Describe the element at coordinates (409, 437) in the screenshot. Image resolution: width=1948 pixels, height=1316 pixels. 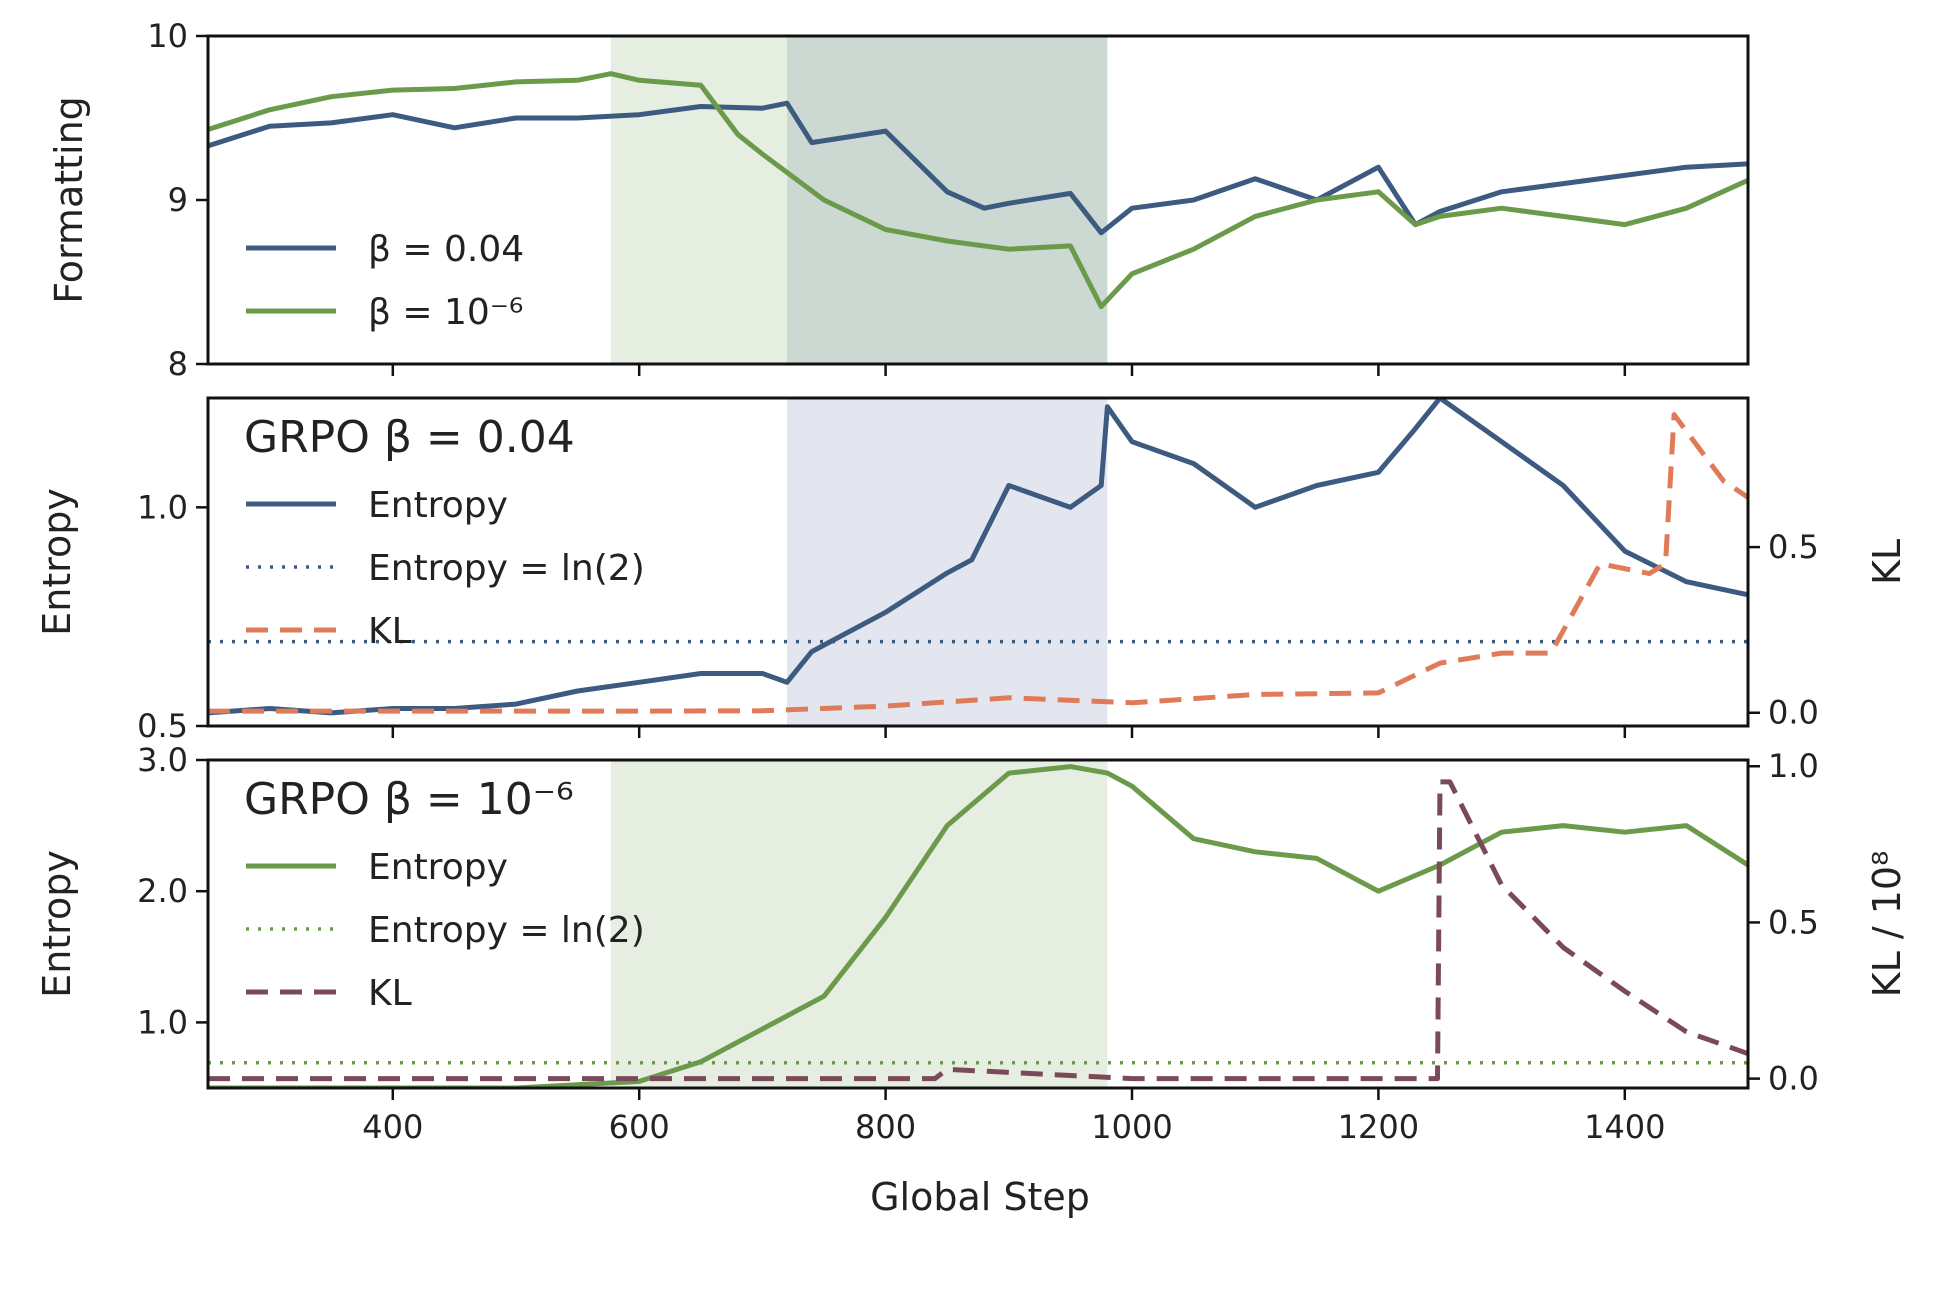
I see `panel-title-entropy-004: GRPO β = 0.04` at that location.